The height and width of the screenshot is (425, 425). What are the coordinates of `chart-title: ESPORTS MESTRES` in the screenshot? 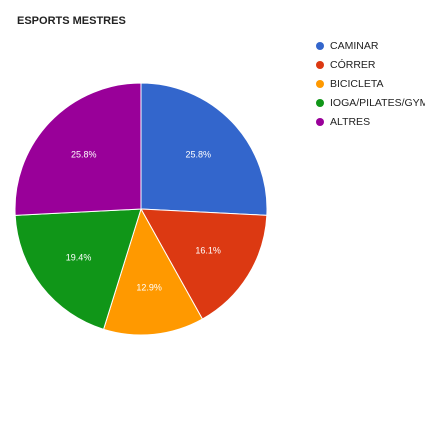 It's located at (71, 21).